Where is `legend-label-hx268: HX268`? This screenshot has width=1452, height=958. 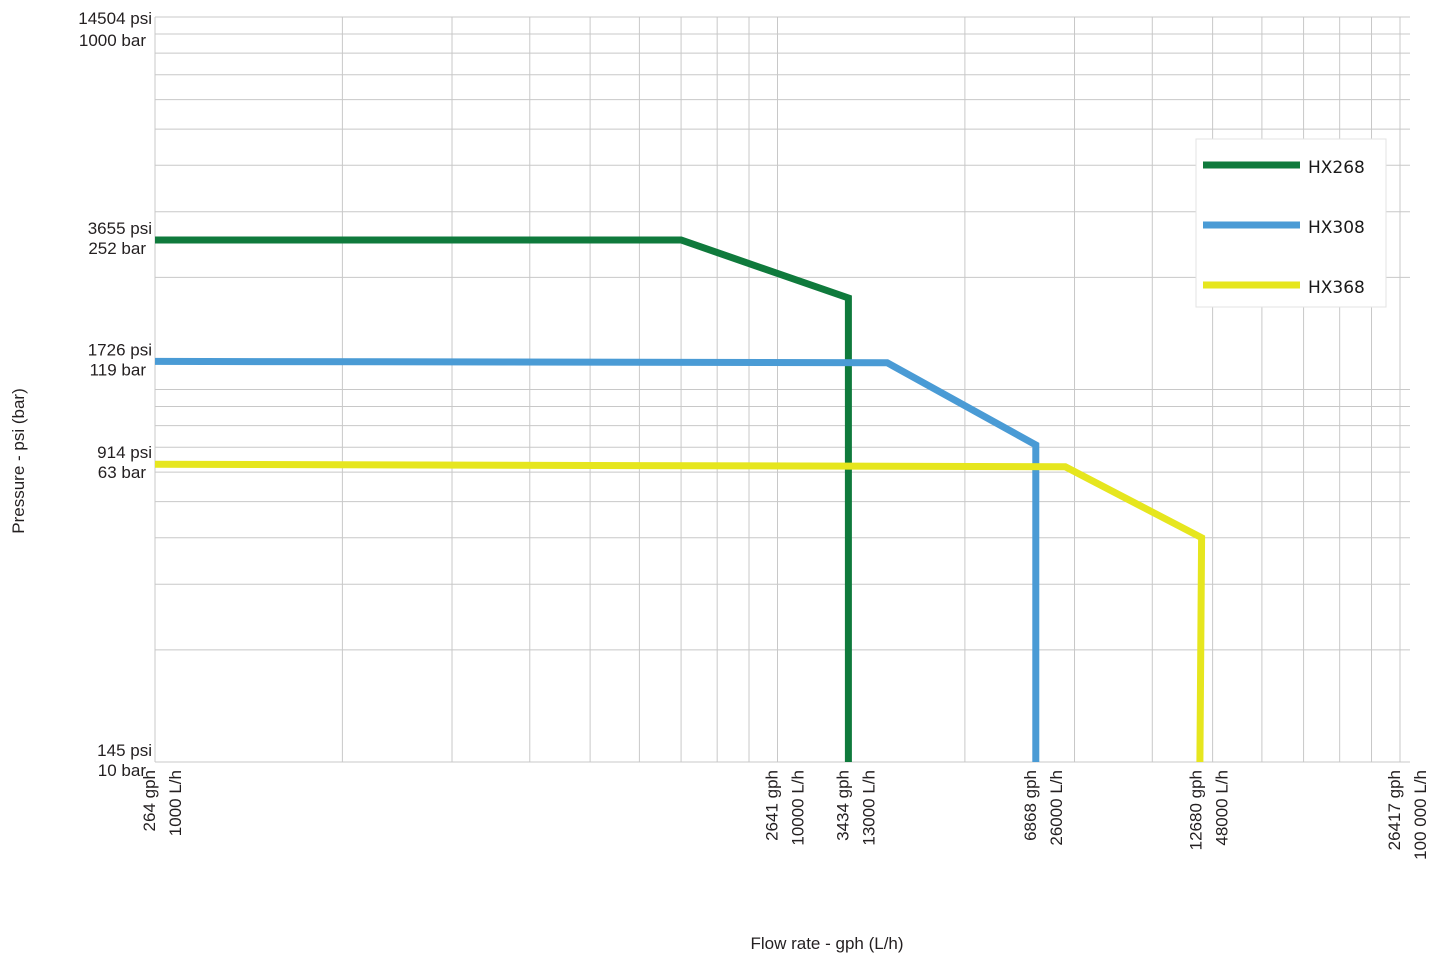 legend-label-hx268: HX268 is located at coordinates (1336, 168).